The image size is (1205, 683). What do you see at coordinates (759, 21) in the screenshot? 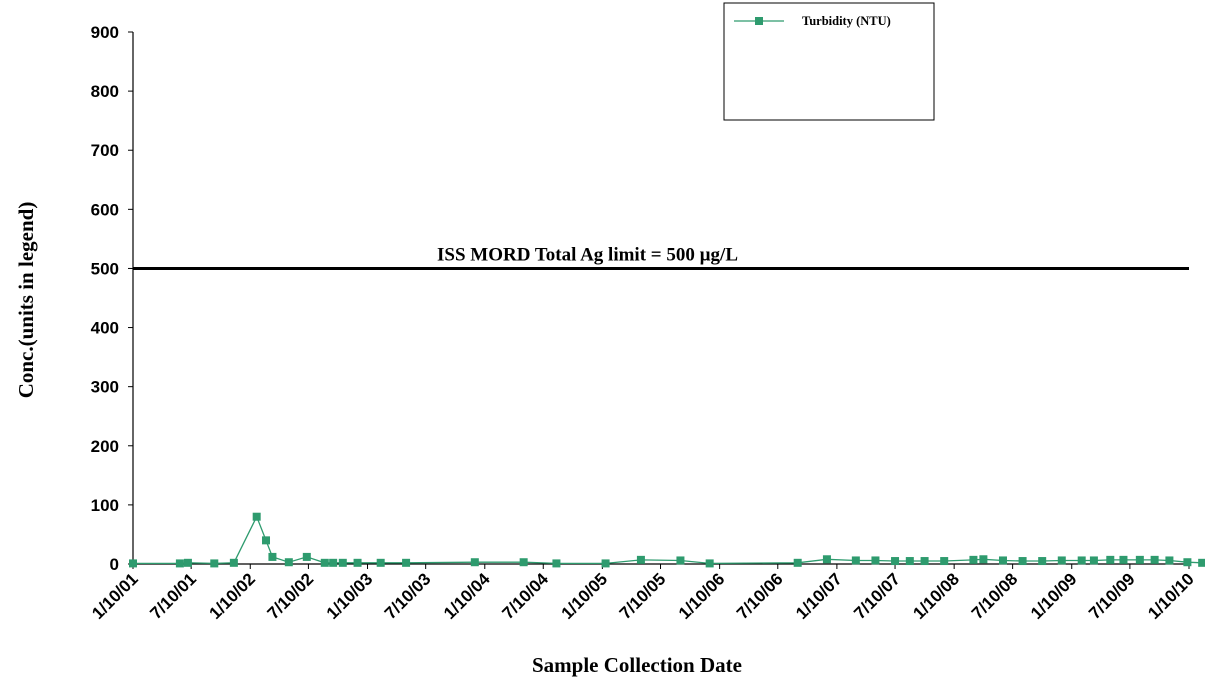
I see `legend-swatch-marker` at bounding box center [759, 21].